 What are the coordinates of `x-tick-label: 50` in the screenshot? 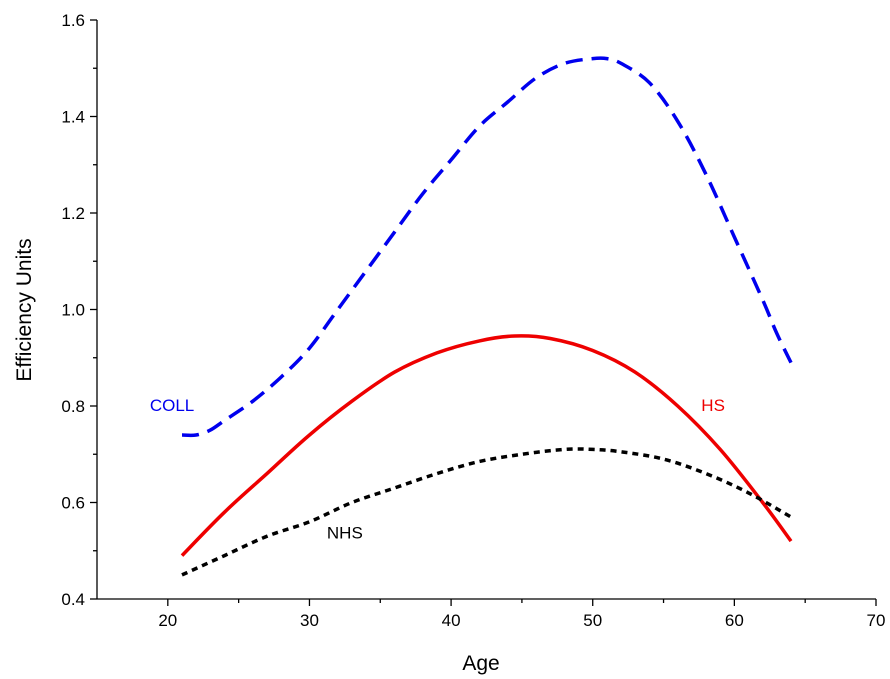 It's located at (592, 620).